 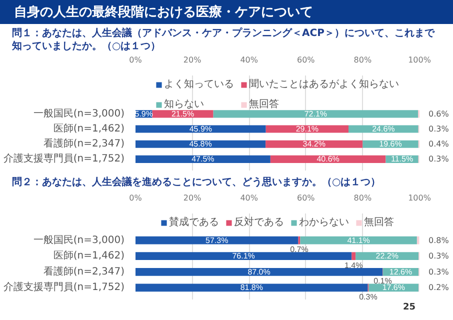 What do you see at coordinates (439, 144) in the screenshot?
I see `data-label: 0.4%` at bounding box center [439, 144].